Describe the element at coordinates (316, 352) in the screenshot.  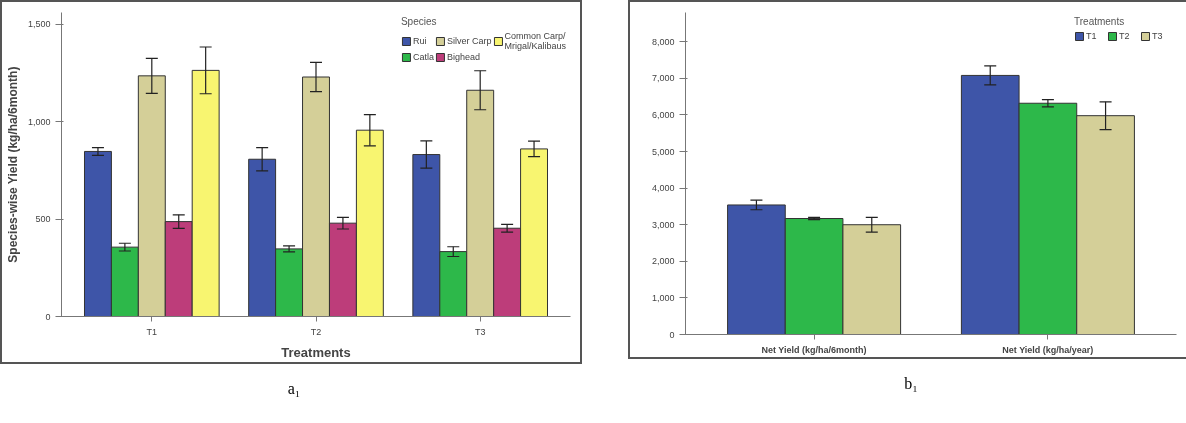
I see `x-axis-title: Treatments` at that location.